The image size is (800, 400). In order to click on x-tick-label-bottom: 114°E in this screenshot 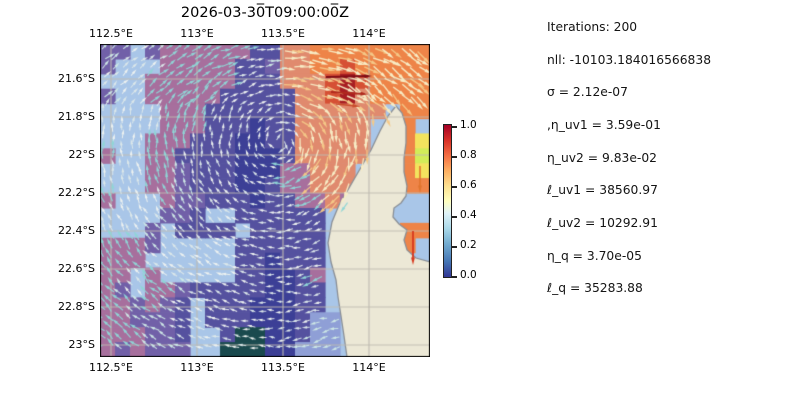, I will do `click(369, 367)`.